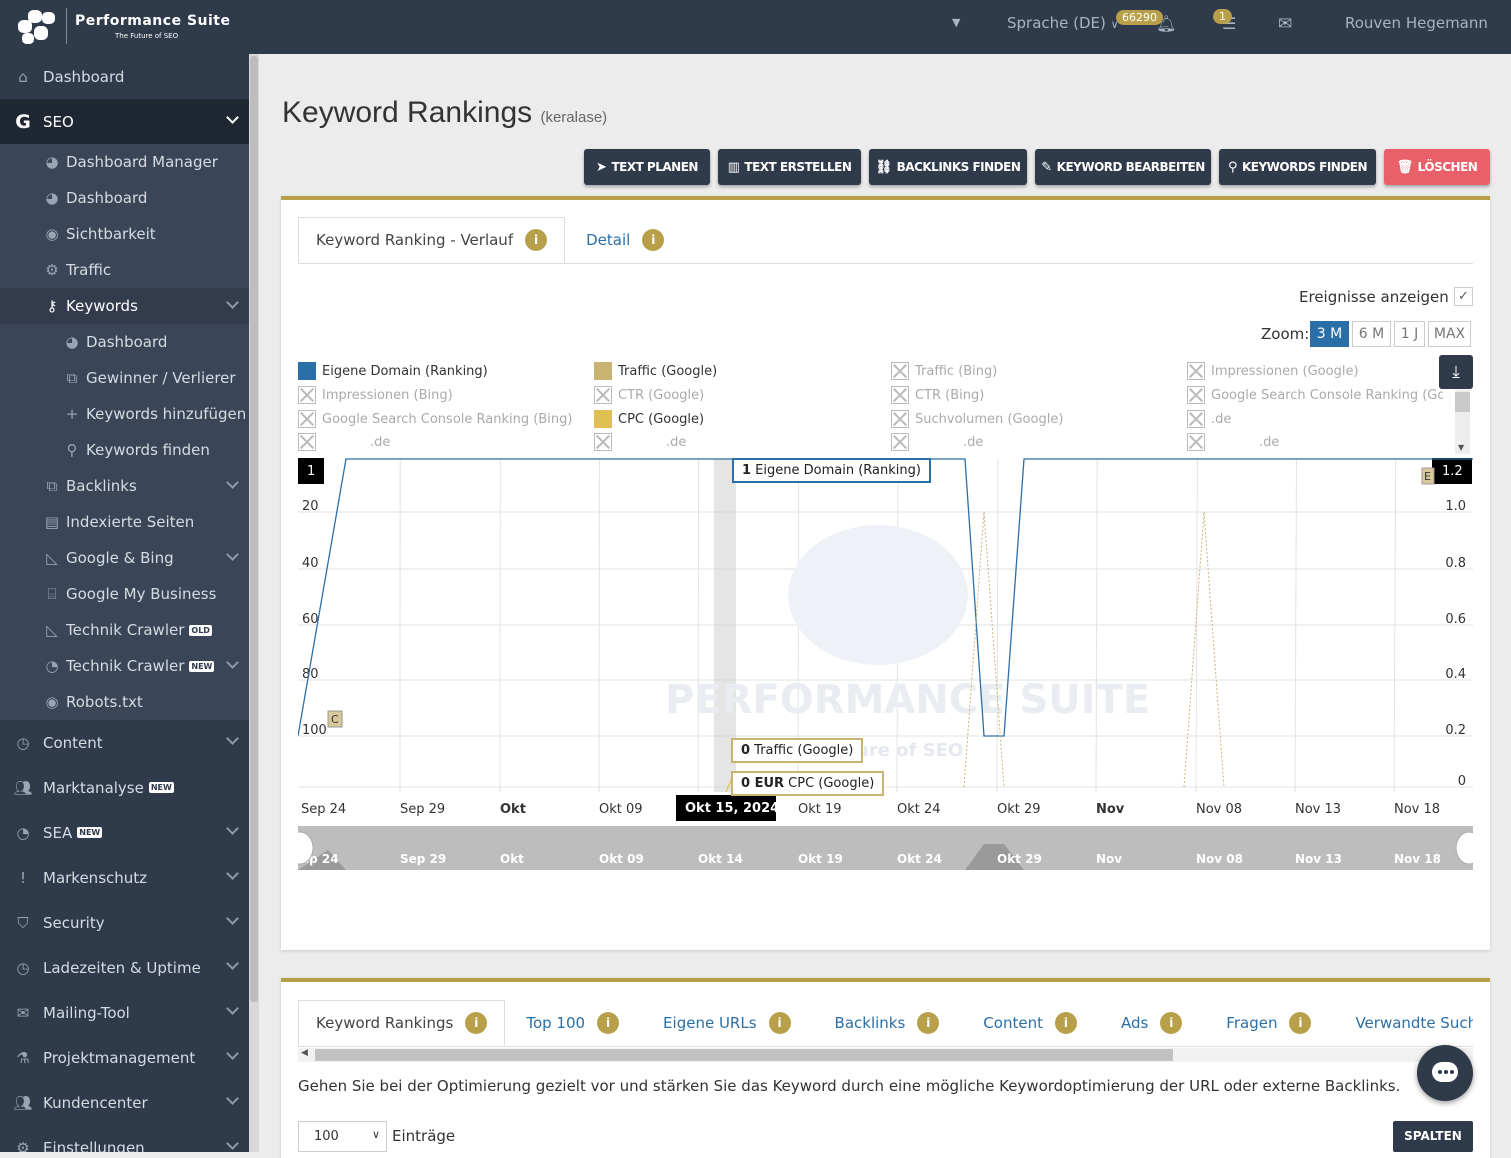  What do you see at coordinates (1315, 395) in the screenshot?
I see `legend-item: Google Search Console Ranking (Googl` at bounding box center [1315, 395].